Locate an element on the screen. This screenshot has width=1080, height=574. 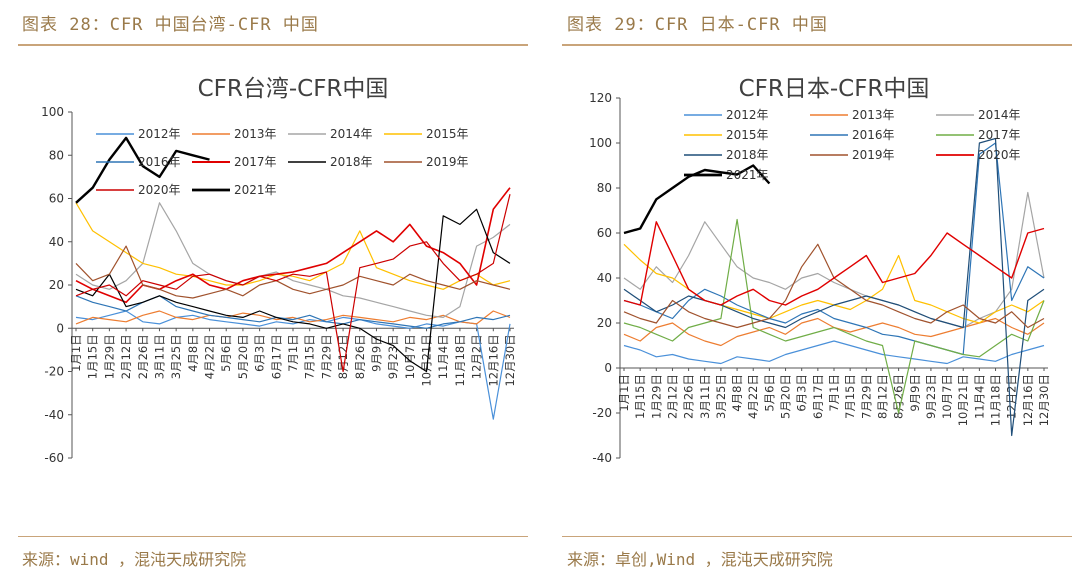
y-tick-label: 120 is located at coordinates (600, 98).